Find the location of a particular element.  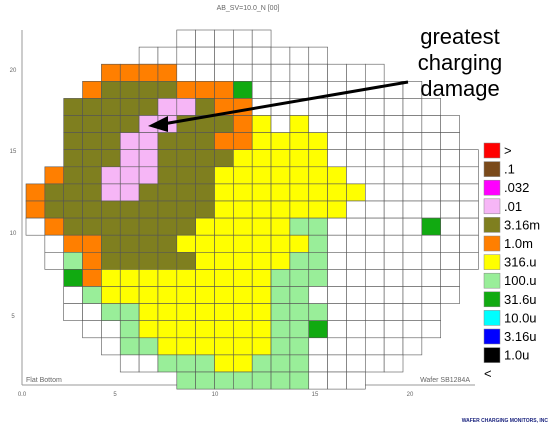

legend-label: 3.16u is located at coordinates (520, 336).